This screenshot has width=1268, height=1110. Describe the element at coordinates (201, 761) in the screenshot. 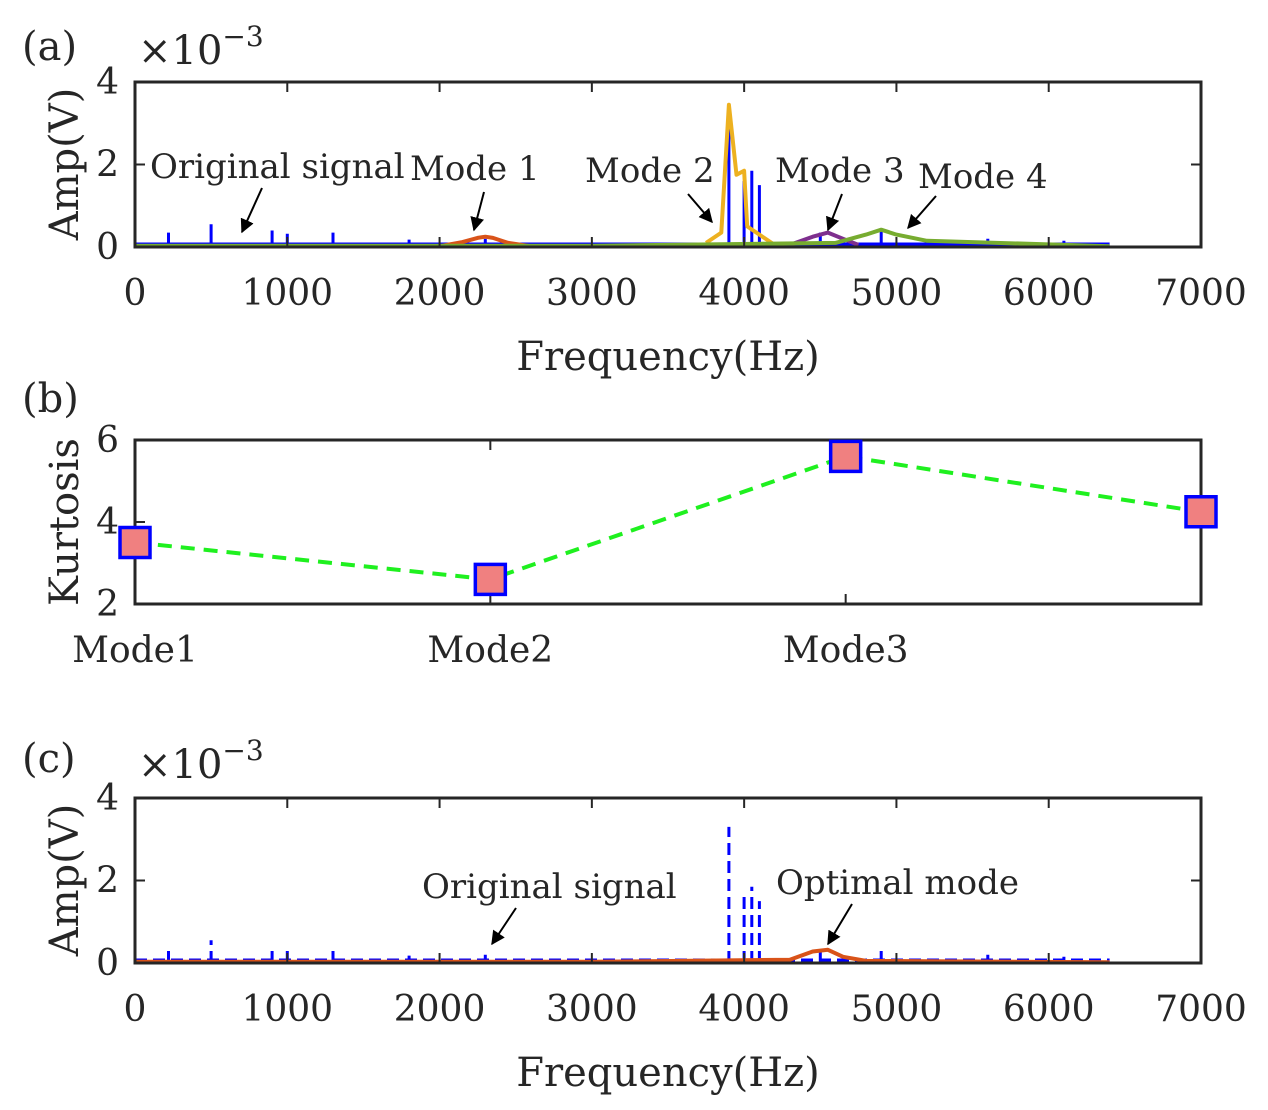

I see `panel-c-exponent: ×10⁻³` at that location.